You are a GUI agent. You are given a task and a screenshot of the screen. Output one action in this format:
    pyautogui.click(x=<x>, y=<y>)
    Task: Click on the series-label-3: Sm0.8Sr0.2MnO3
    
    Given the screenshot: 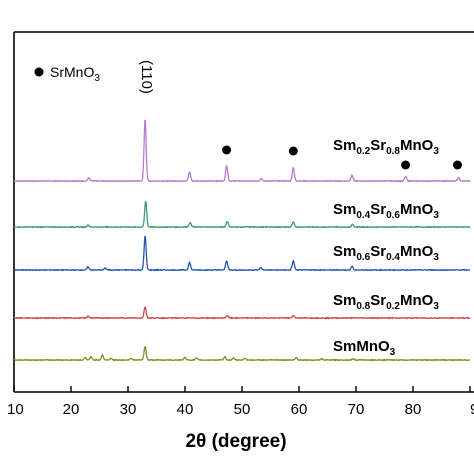 What is the action you would take?
    pyautogui.click(x=386, y=302)
    